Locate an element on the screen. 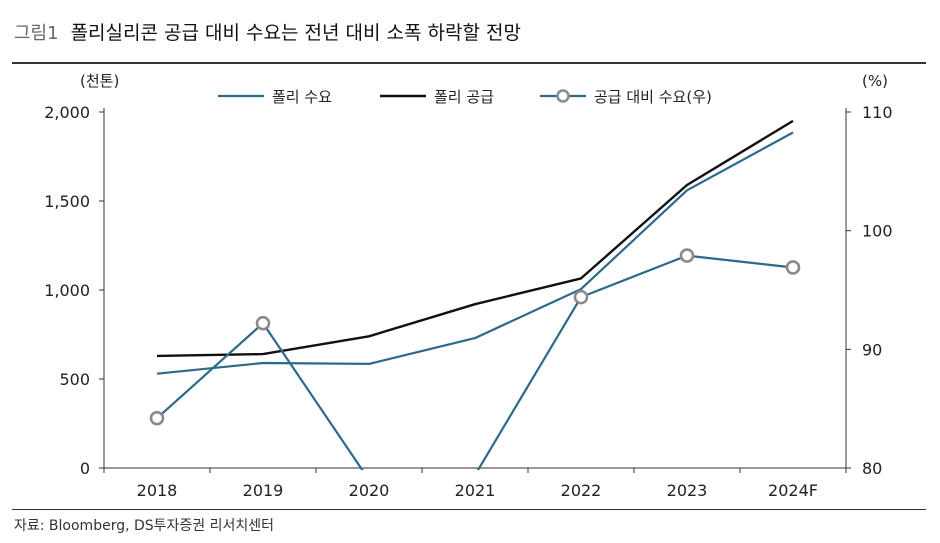 The image size is (940, 543). y-left-tick-label: 0 is located at coordinates (85, 468).